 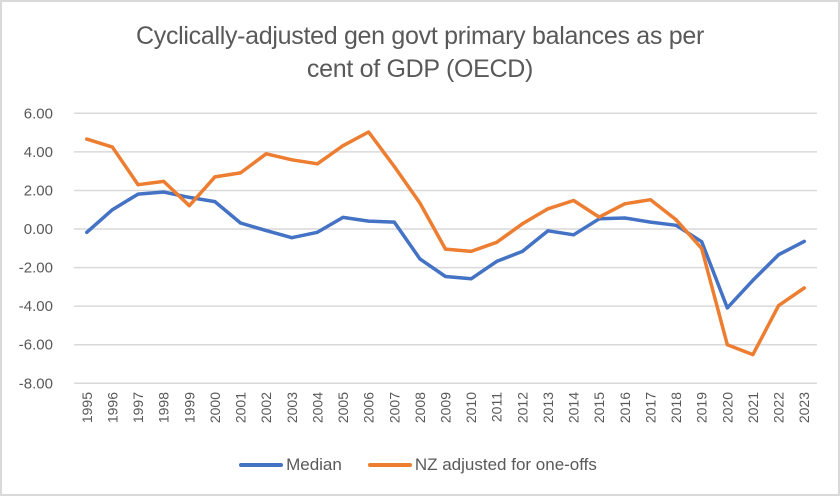 What do you see at coordinates (292, 160) in the screenshot?
I see `nz-adjusted-point-2003` at bounding box center [292, 160].